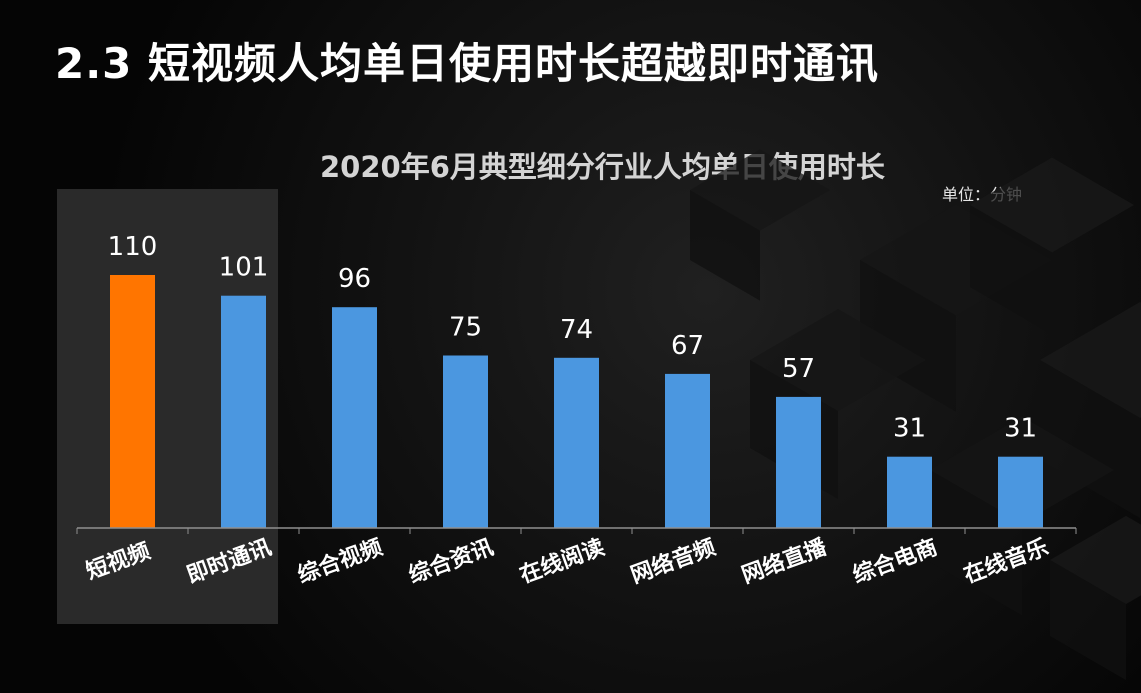 The height and width of the screenshot is (693, 1141). What do you see at coordinates (576, 330) in the screenshot?
I see `value-label-5: 74` at bounding box center [576, 330].